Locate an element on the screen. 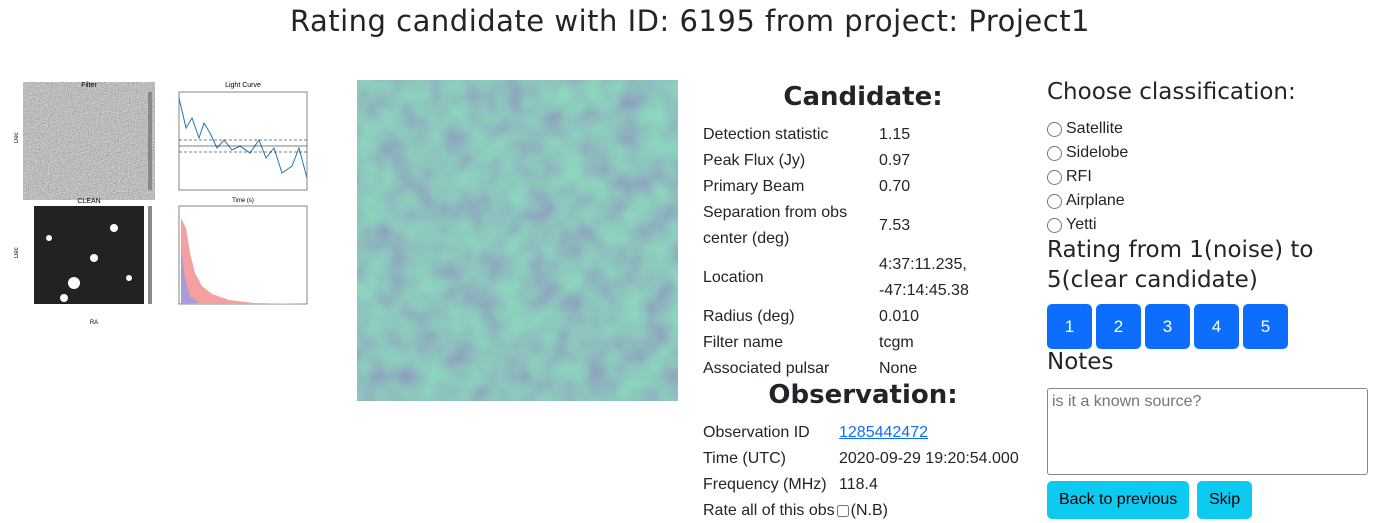  row-label: Observation ID is located at coordinates (756, 432).